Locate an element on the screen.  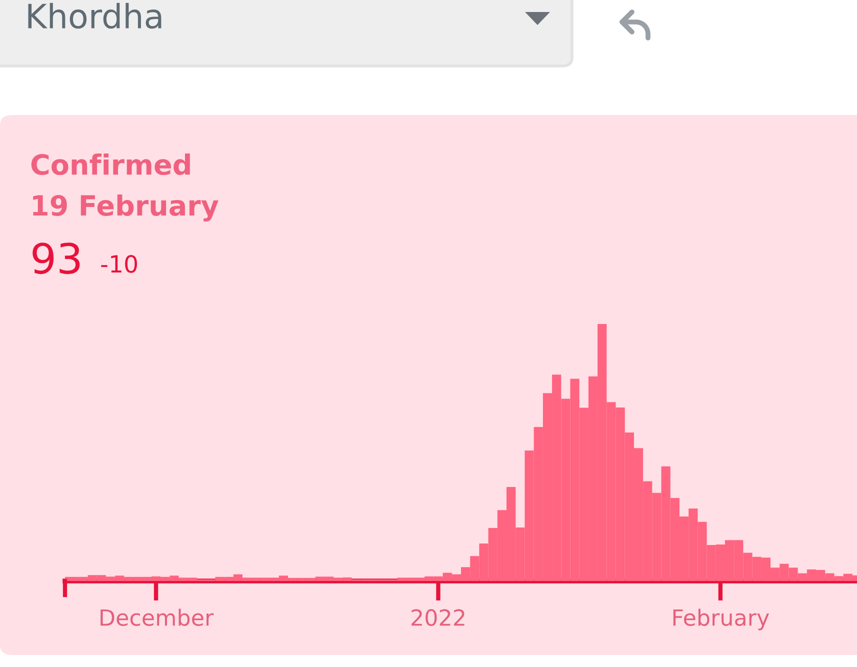
text: Khordha is located at coordinates (95, 15).